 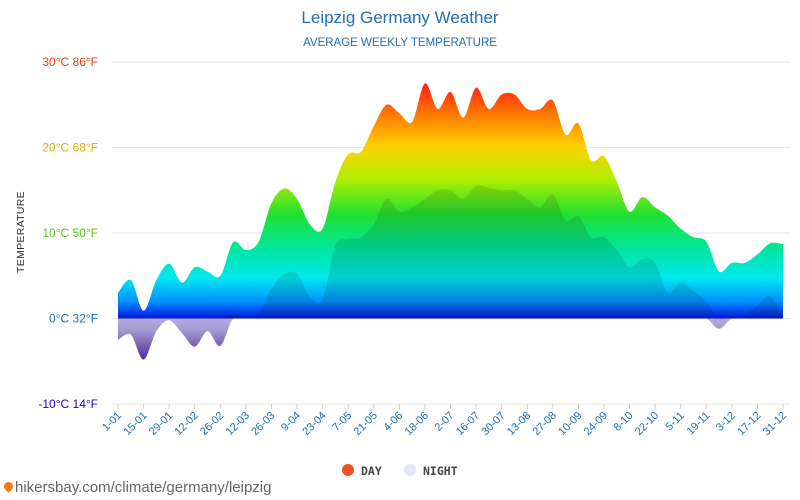 I want to click on source-text: hikersbay.com/climate/germany/leipzig, so click(x=143, y=487).